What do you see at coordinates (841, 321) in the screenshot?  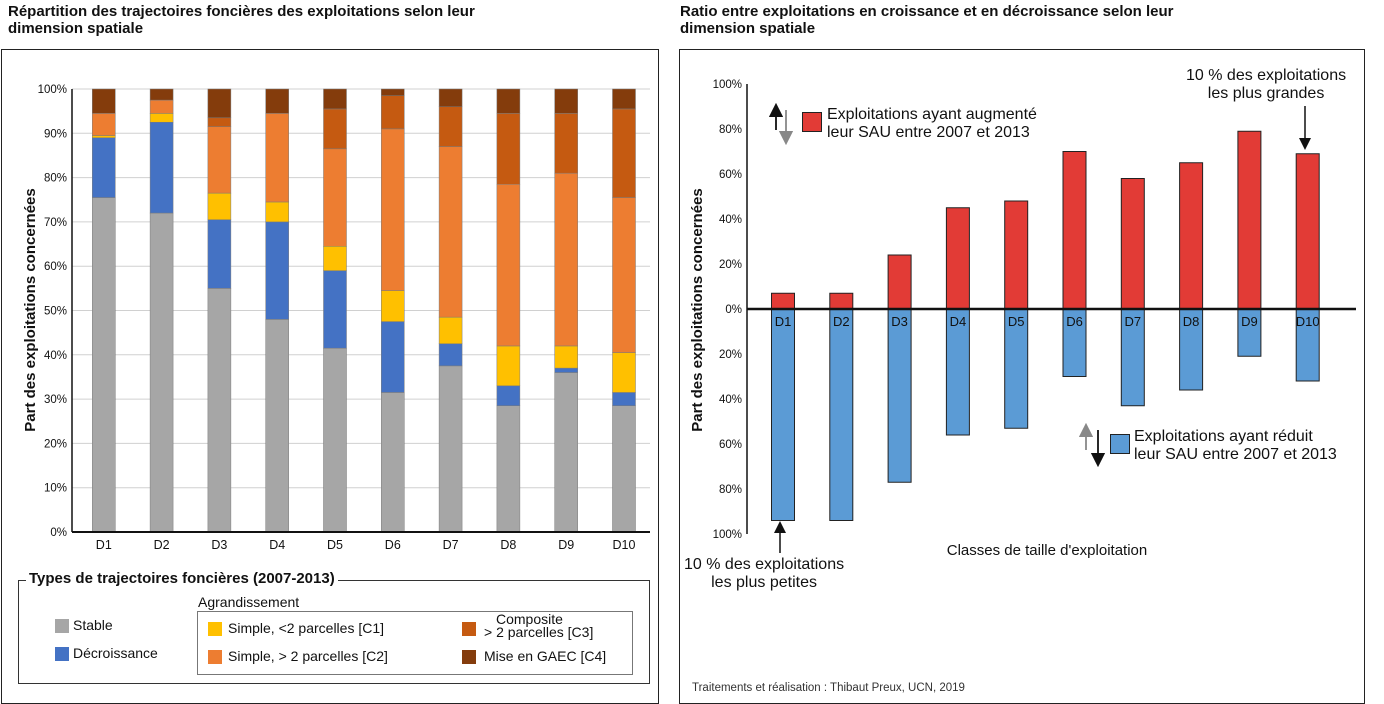 I see `x-tick-label: D2` at bounding box center [841, 321].